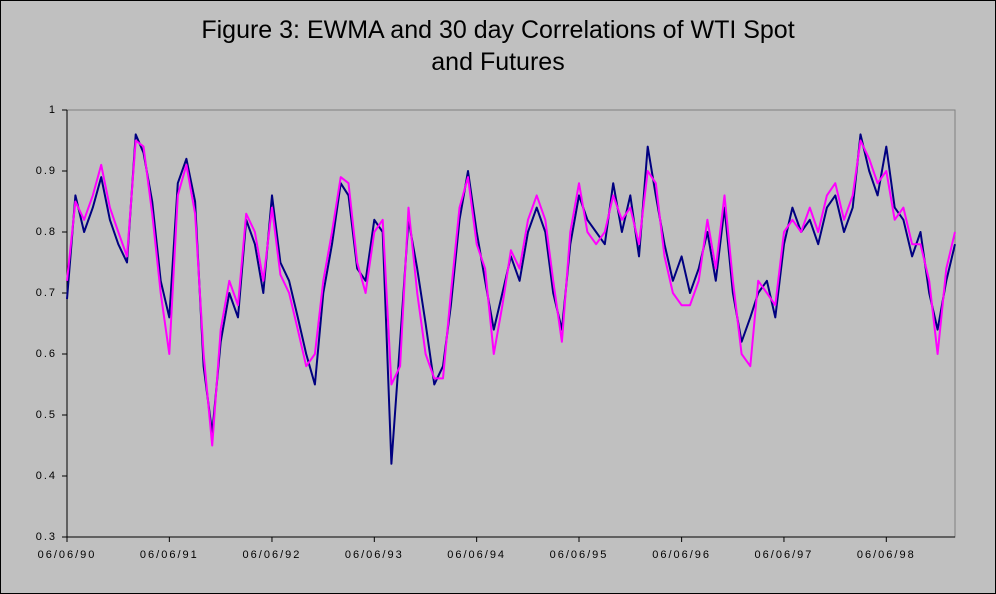 The height and width of the screenshot is (594, 996). I want to click on x-tick-label: 06/06/97, so click(784, 555).